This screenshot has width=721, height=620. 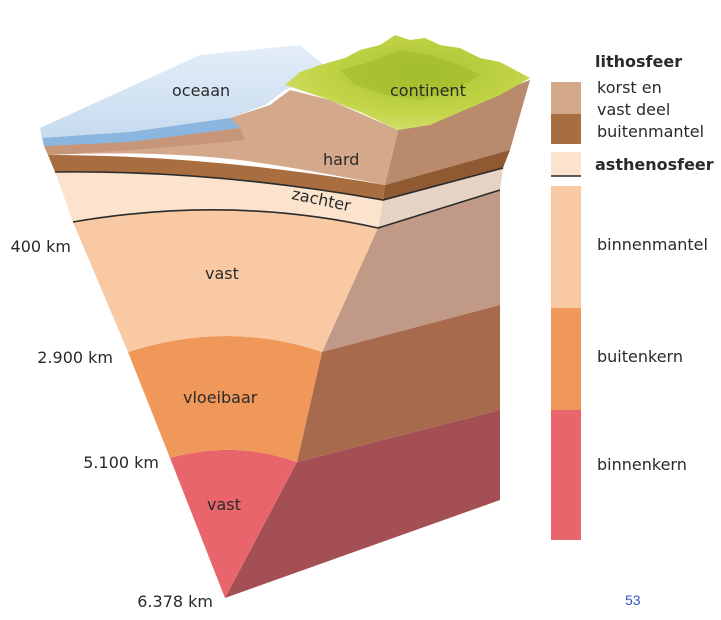 What do you see at coordinates (566, 98) in the screenshot?
I see `legend-swatch-korst` at bounding box center [566, 98].